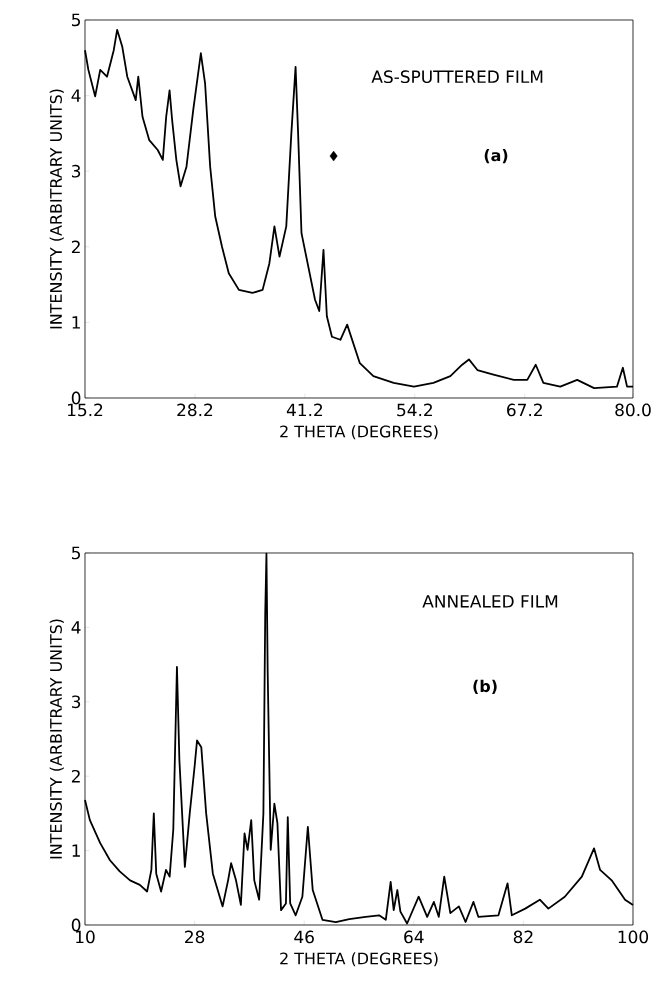  I want to click on x-tick-label: 100, so click(633, 937).